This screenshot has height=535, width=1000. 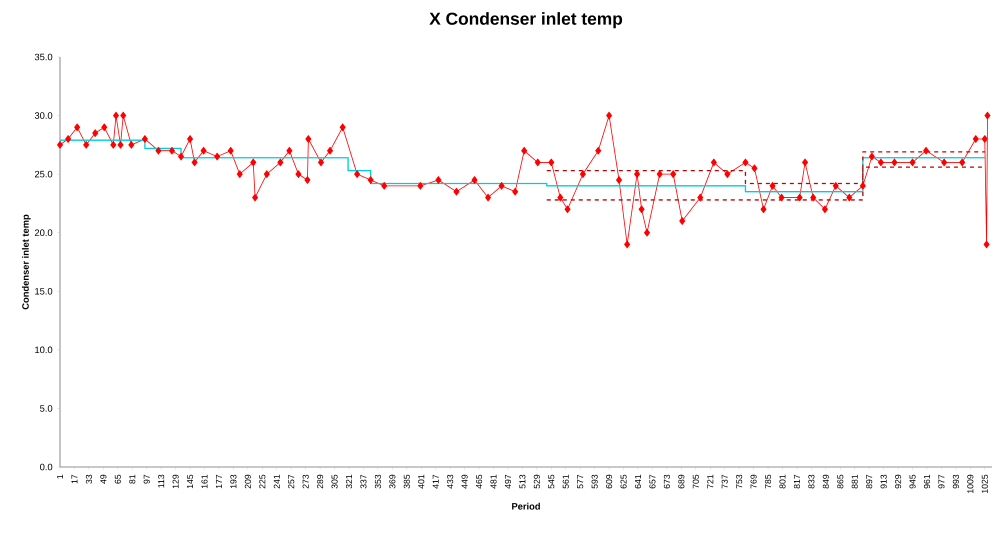 I want to click on x-tick-label: 17, so click(x=74, y=479).